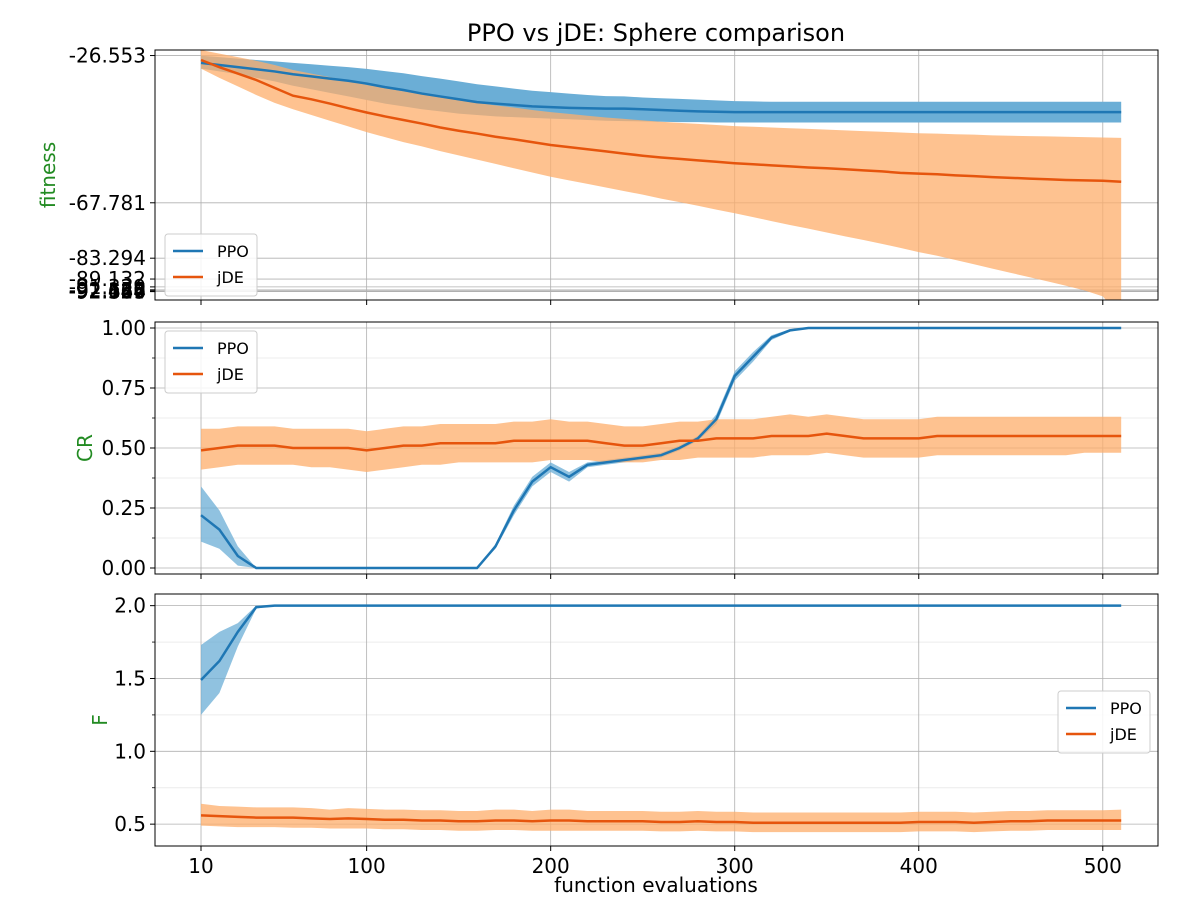  Describe the element at coordinates (85, 448) in the screenshot. I see `y-axis-label: CR` at that location.